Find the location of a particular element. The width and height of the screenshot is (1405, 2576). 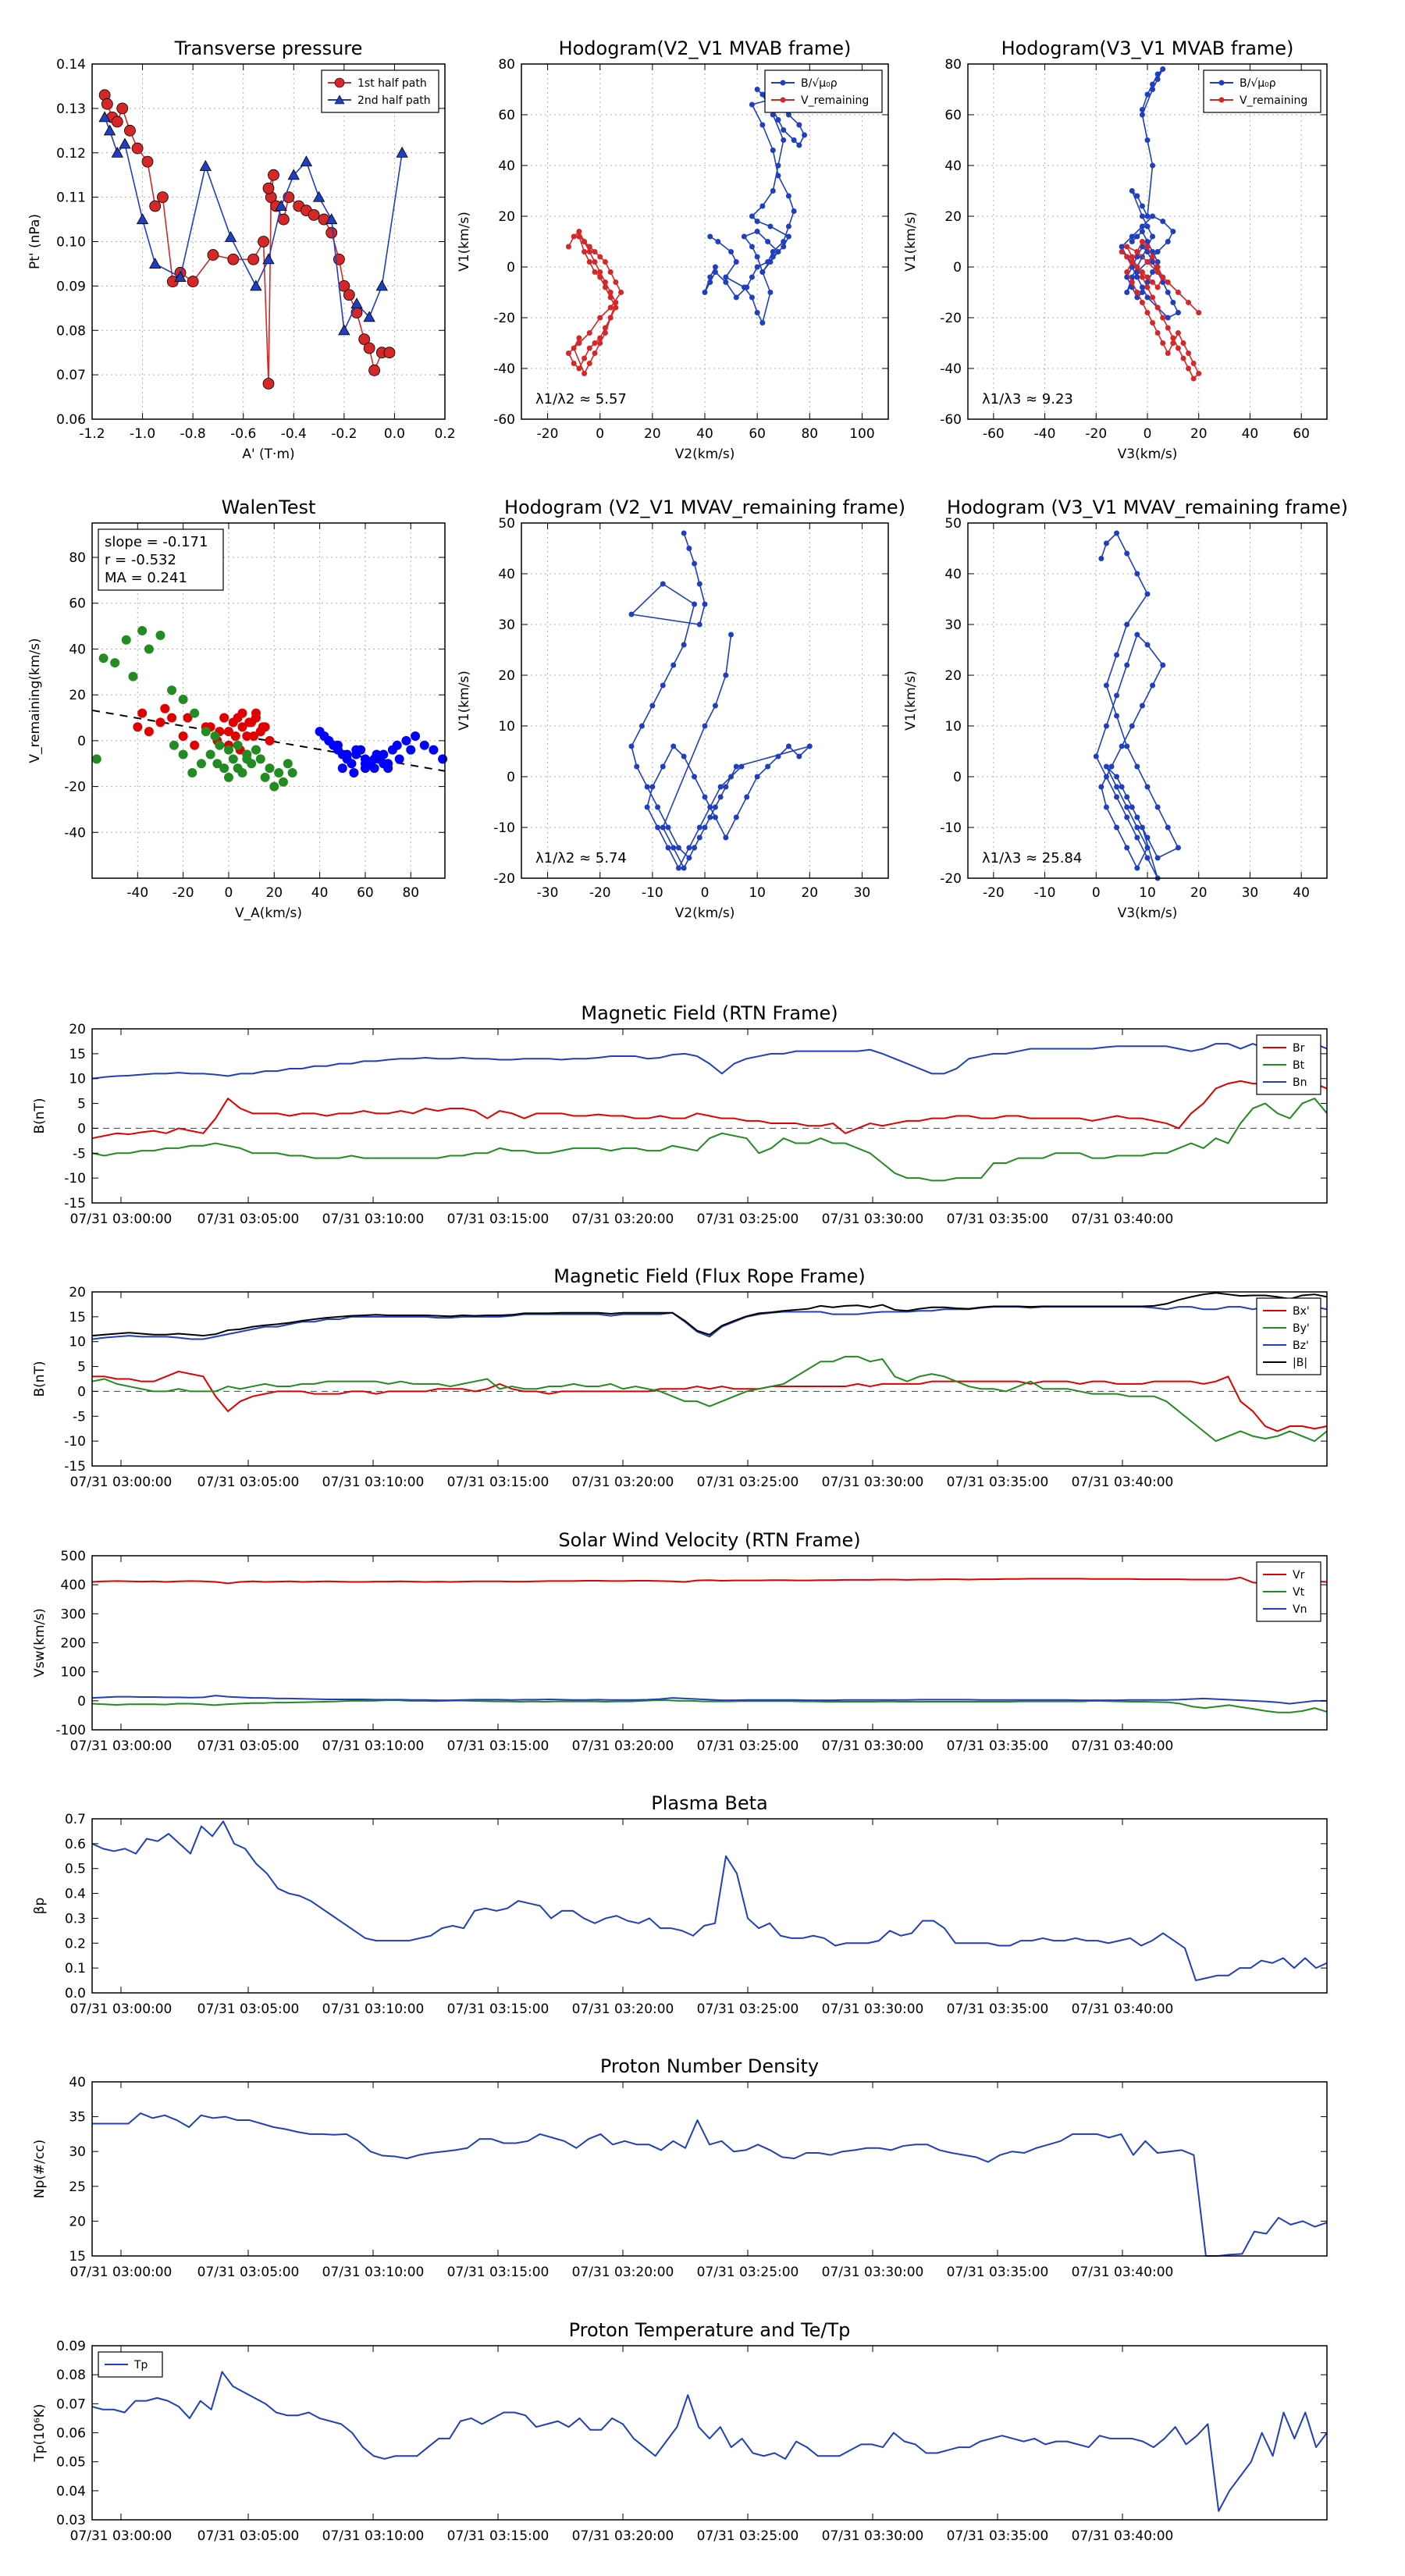

x-tick-label: 0.0 is located at coordinates (394, 434).